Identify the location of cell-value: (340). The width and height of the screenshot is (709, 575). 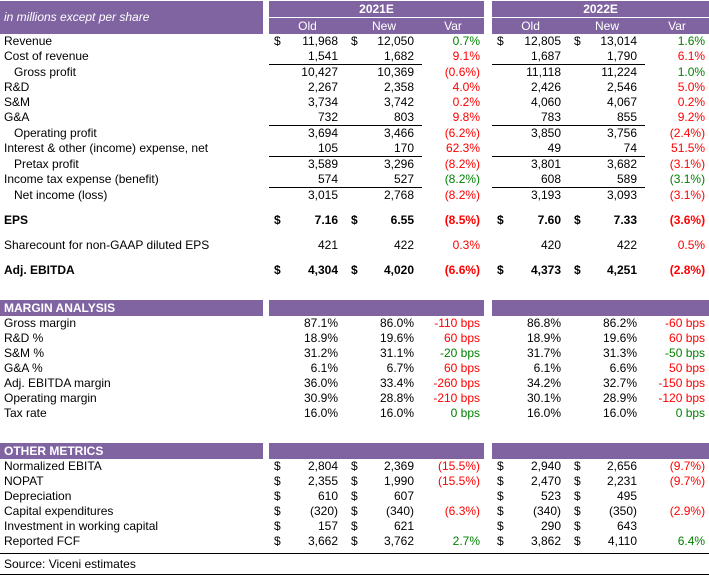
(547, 511).